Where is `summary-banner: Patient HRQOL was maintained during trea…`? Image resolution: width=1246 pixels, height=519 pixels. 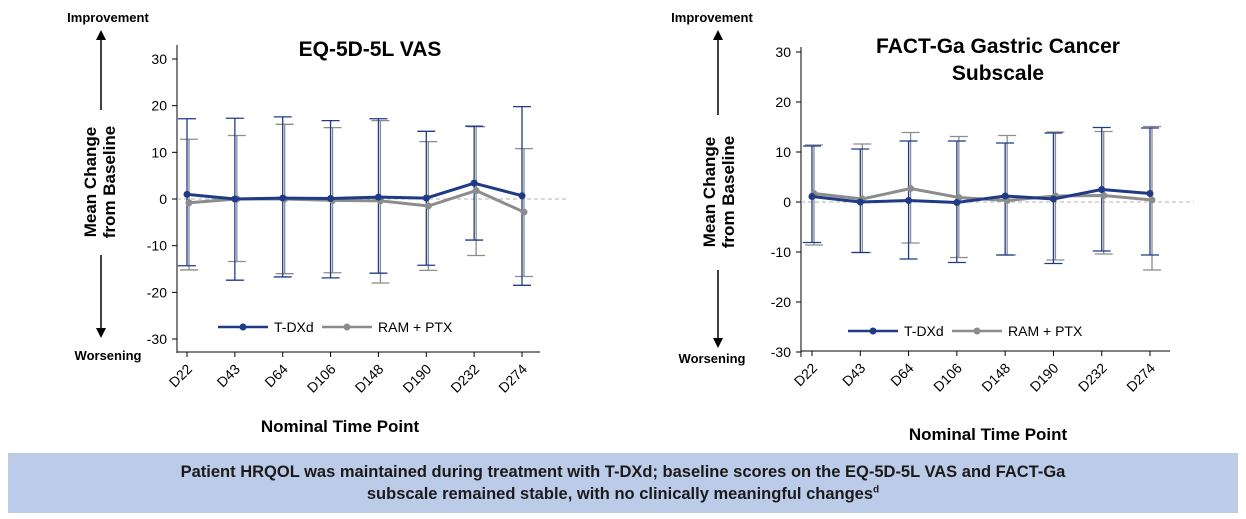 summary-banner: Patient HRQOL was maintained during trea… is located at coordinates (623, 483).